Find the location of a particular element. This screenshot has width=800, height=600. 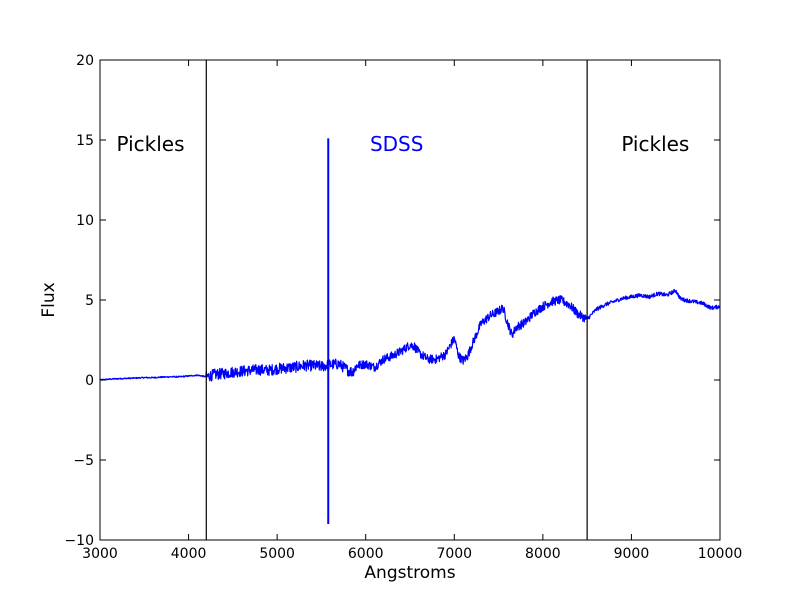

y-tick-label: 10 is located at coordinates (85, 221).